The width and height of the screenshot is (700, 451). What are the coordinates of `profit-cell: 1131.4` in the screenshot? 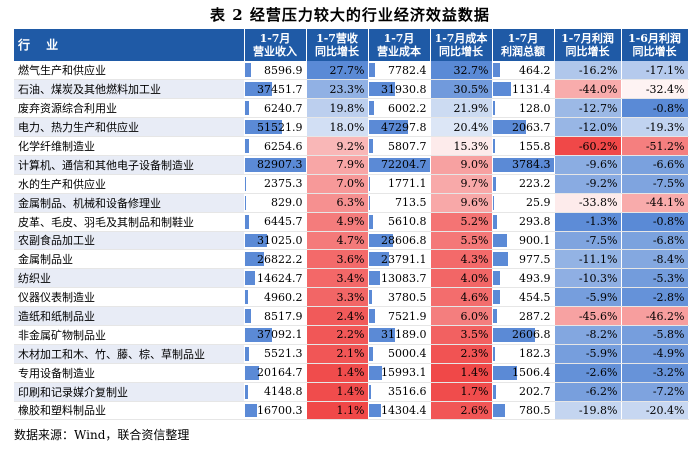 It's located at (523, 89).